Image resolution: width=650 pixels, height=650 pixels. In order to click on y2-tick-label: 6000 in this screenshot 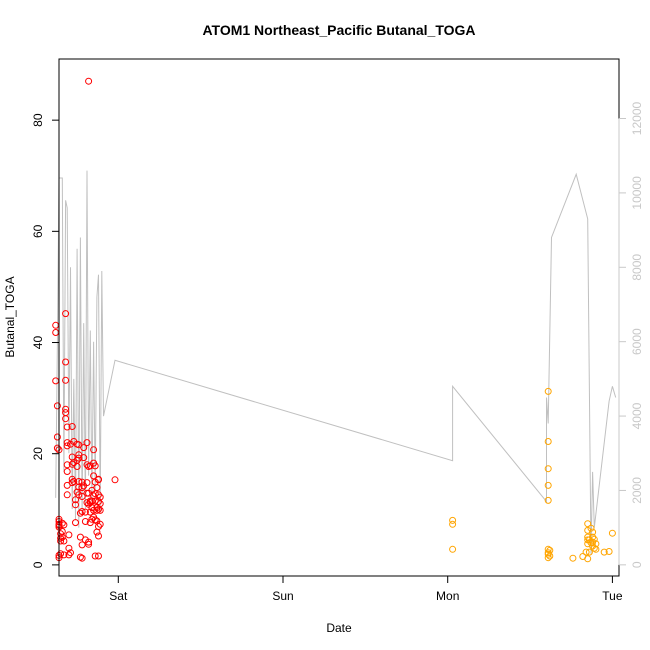, I will do `click(637, 341)`.